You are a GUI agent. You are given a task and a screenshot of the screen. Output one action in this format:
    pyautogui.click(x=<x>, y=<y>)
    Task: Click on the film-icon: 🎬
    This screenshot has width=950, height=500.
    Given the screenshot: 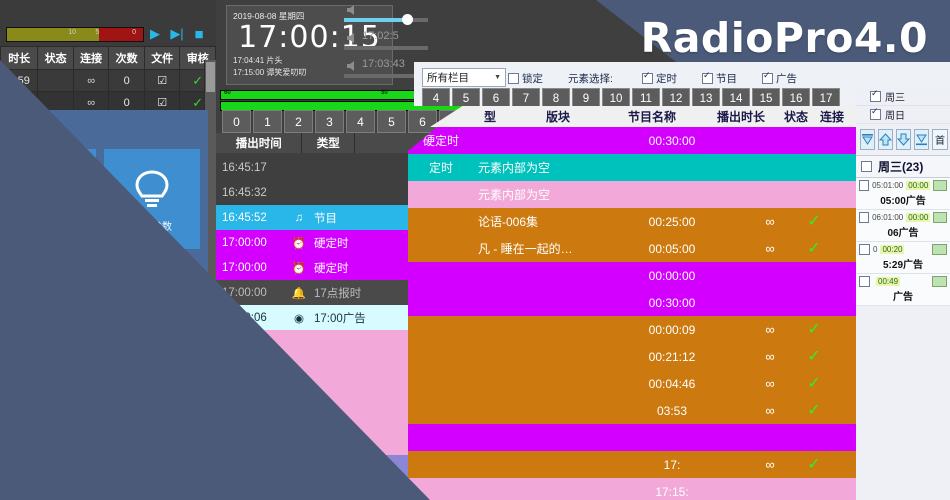 What is the action you would take?
    pyautogui.click(x=299, y=468)
    